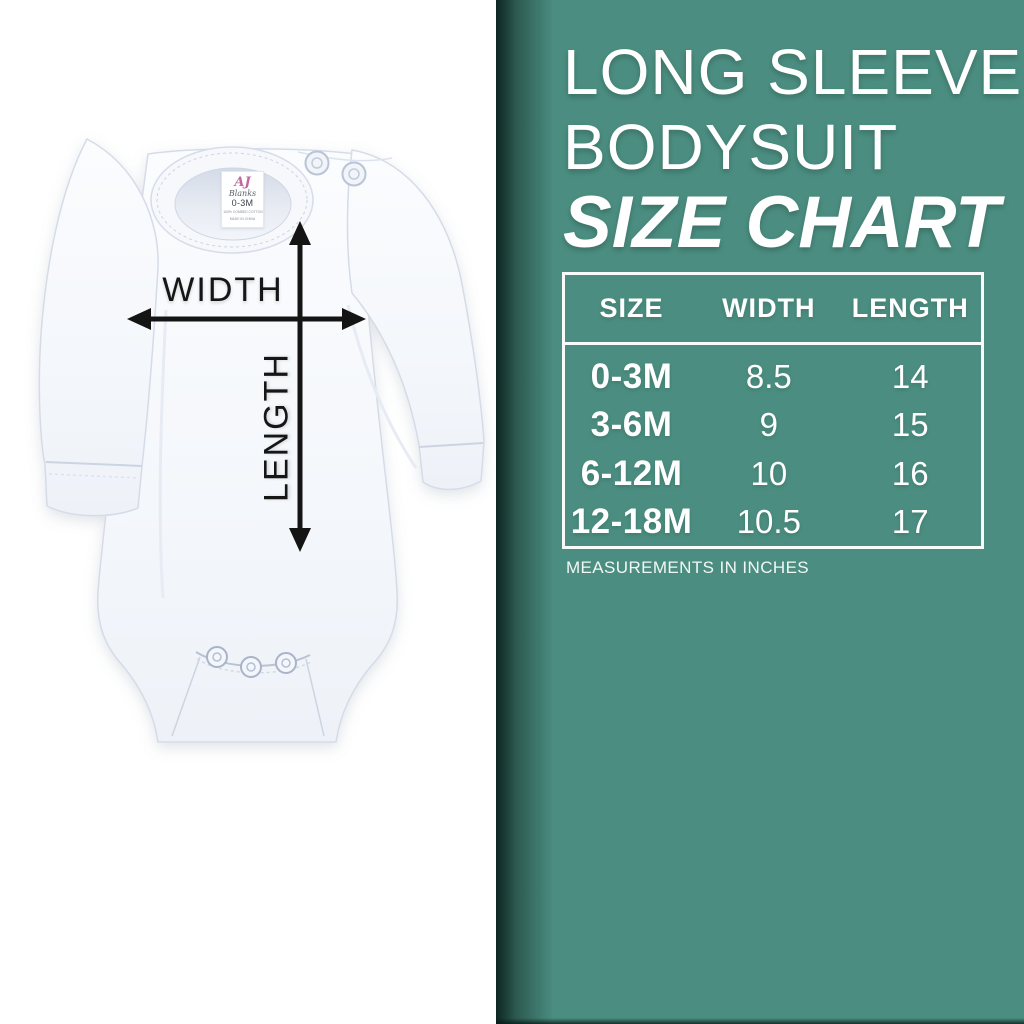 The image size is (1024, 1024). Describe the element at coordinates (242, 212) in the screenshot. I see `tag-material-text: 100% COMBED COTTON` at that location.